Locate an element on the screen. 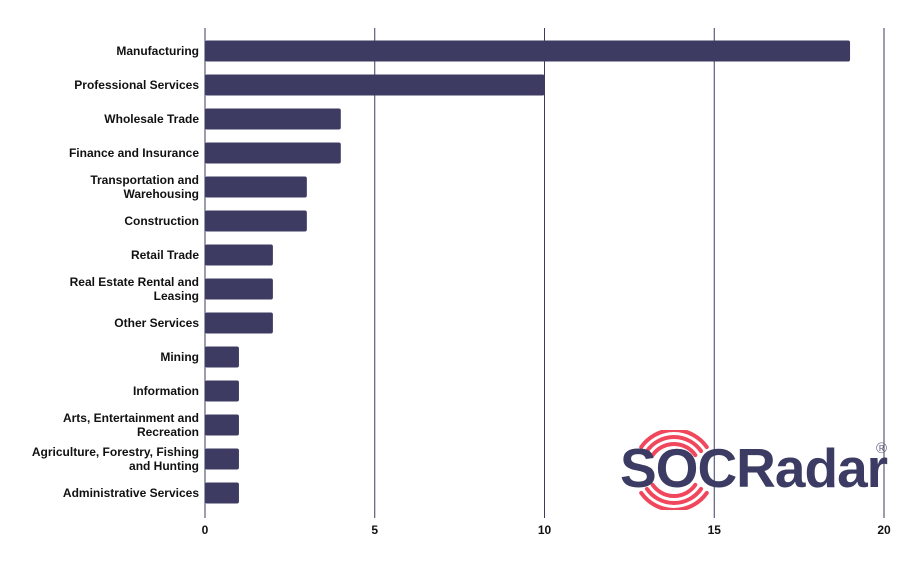 The image size is (913, 564). logo-wordmark: SOCRadar is located at coordinates (754, 468).